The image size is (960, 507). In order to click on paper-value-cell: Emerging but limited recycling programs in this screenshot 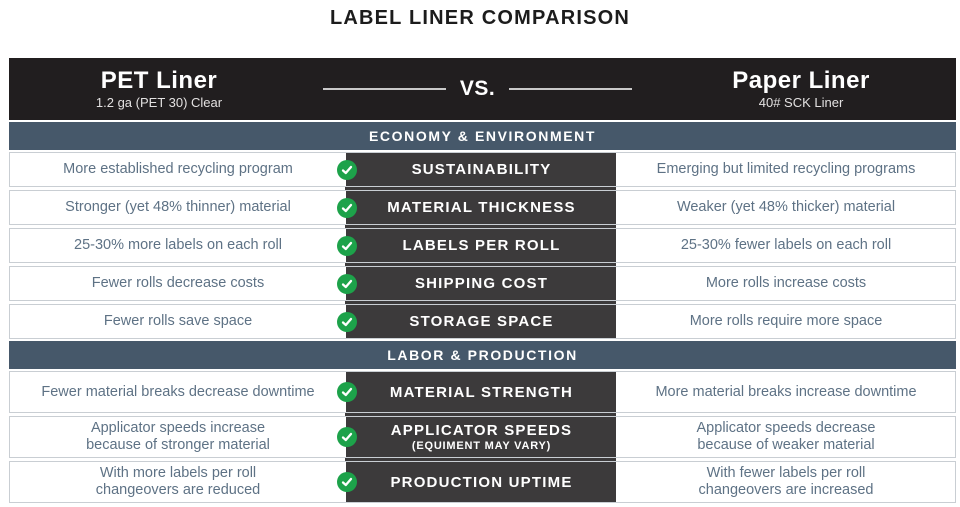, I will do `click(786, 169)`.